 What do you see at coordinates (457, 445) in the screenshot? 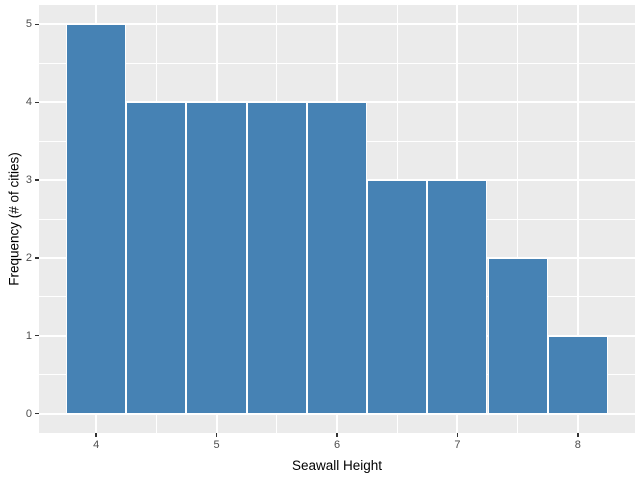
I see `x-tick-label: 7` at bounding box center [457, 445].